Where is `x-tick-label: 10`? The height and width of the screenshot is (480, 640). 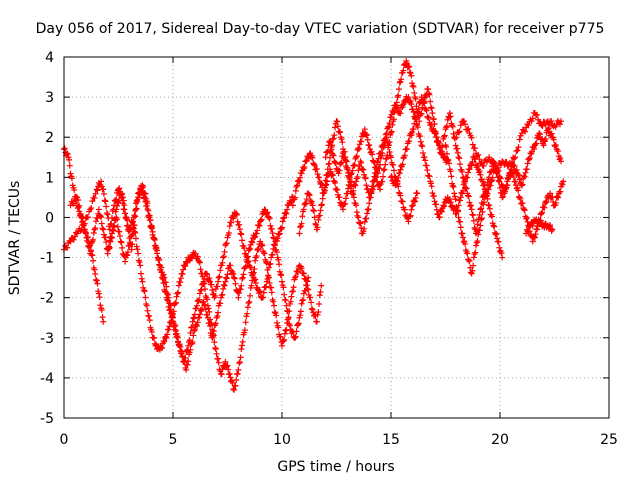 x-tick-label: 10 is located at coordinates (282, 440).